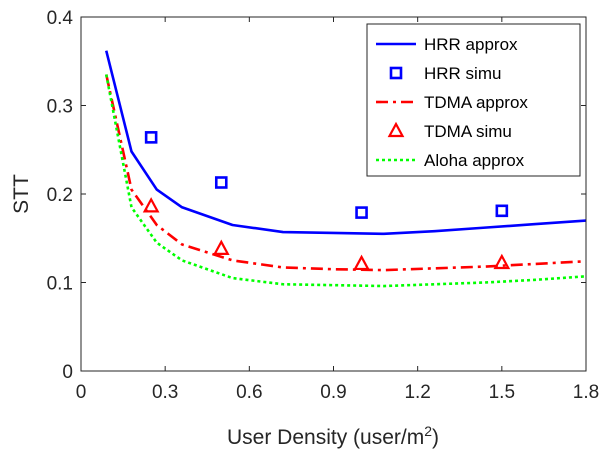  I want to click on legend-item: HRR approx, so click(447, 44).